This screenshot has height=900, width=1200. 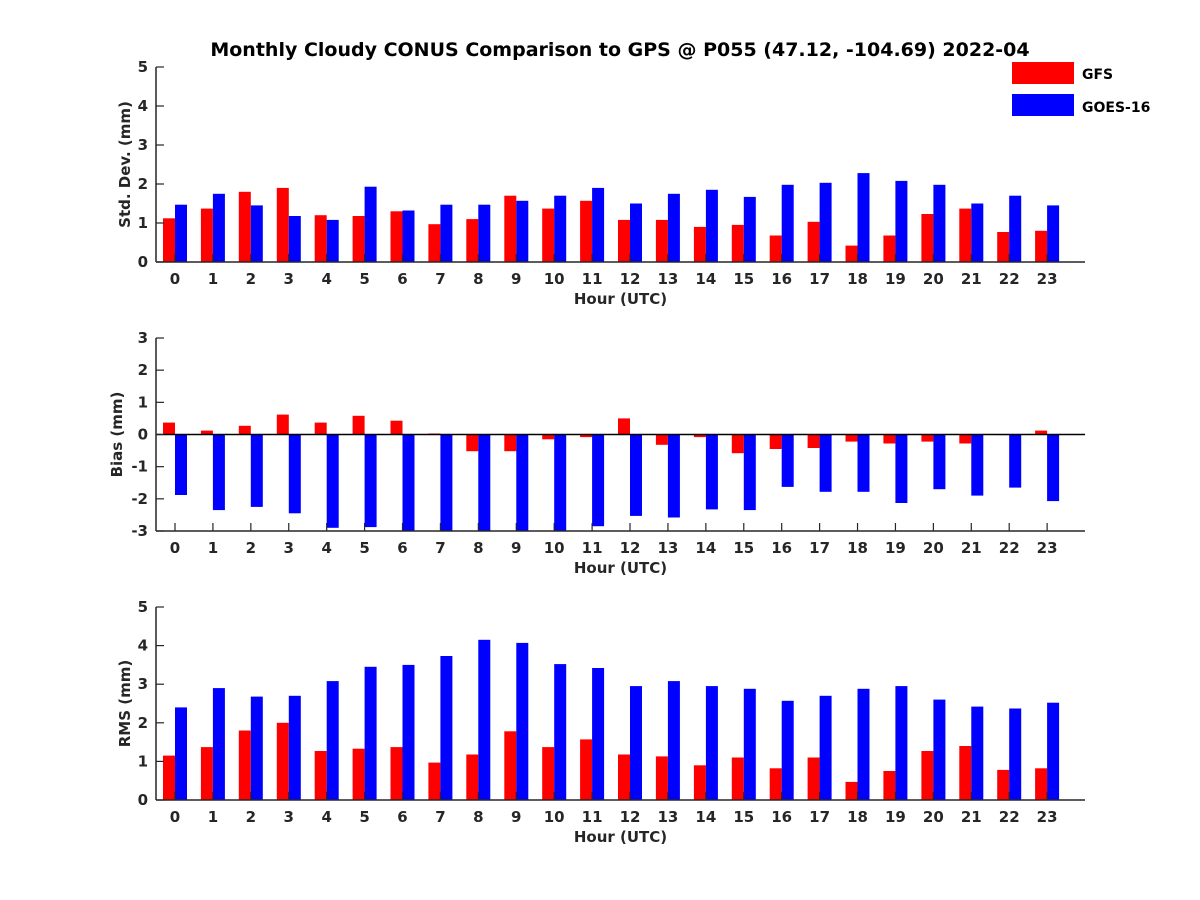 What do you see at coordinates (933, 548) in the screenshot?
I see `bias-xtick-label: 20` at bounding box center [933, 548].